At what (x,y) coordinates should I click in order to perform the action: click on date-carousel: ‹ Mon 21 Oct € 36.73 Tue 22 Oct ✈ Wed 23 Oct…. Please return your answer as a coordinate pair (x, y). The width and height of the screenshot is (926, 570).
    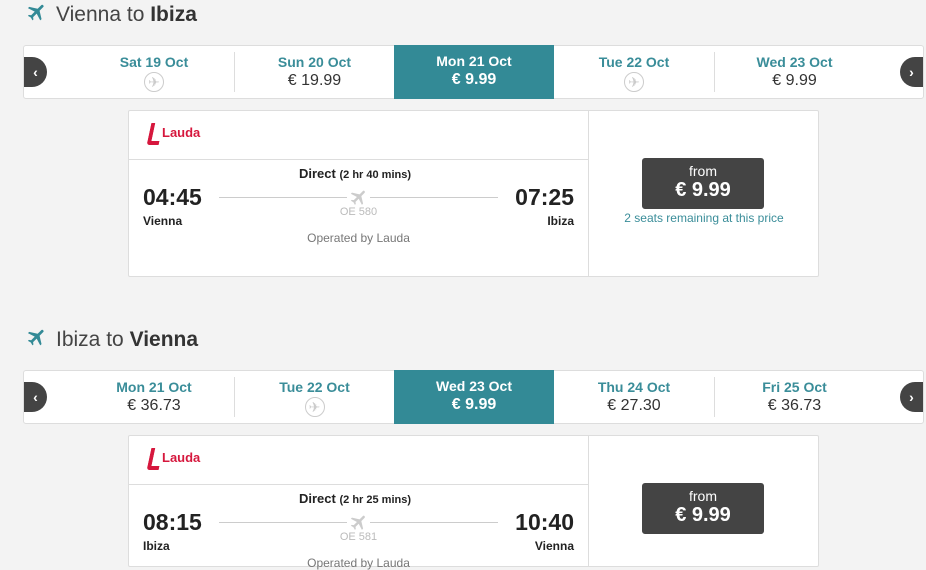
    Looking at the image, I should click on (473, 397).